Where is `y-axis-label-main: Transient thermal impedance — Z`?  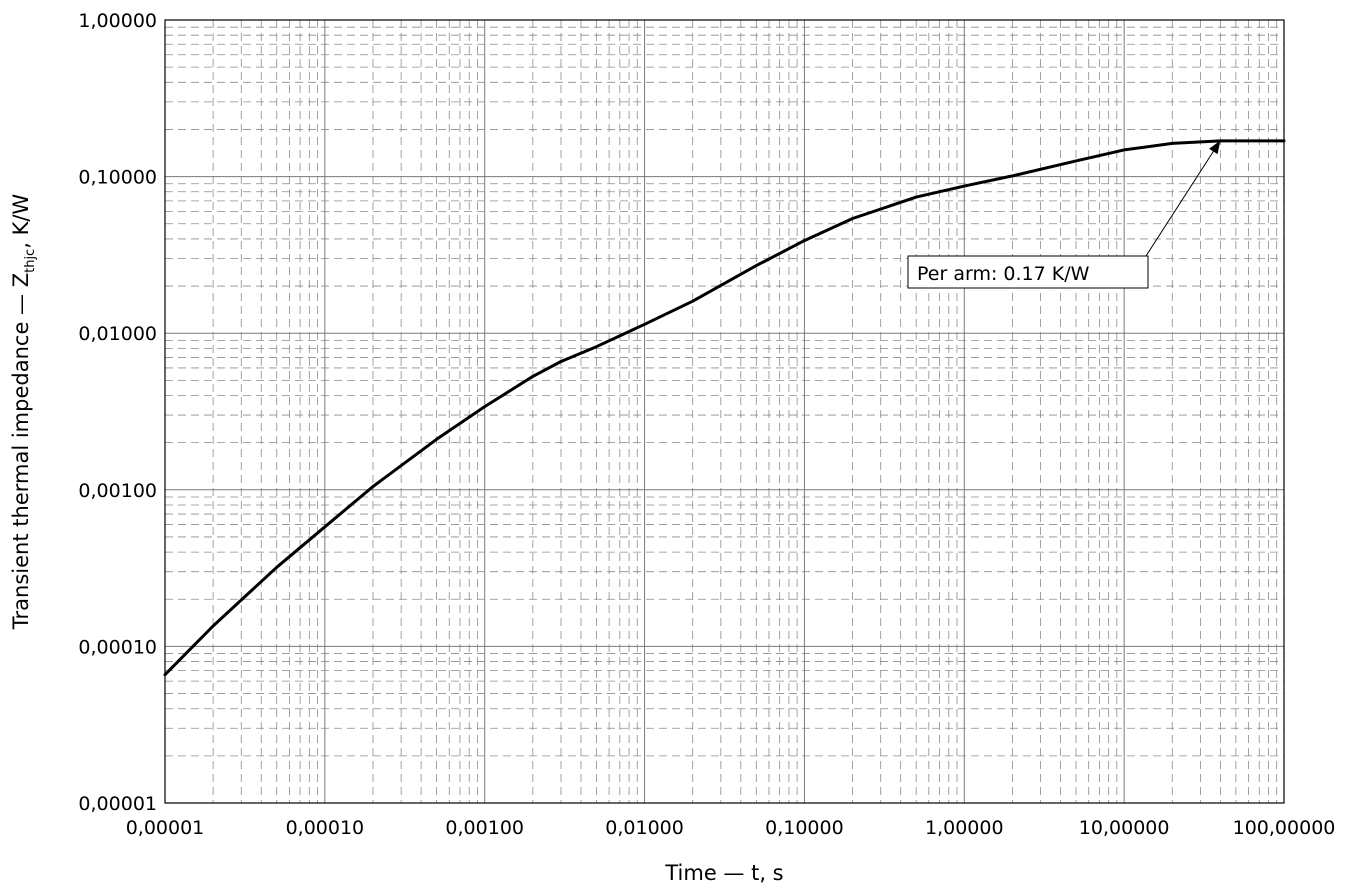
y-axis-label-main: Transient thermal impedance — Z is located at coordinates (21, 451).